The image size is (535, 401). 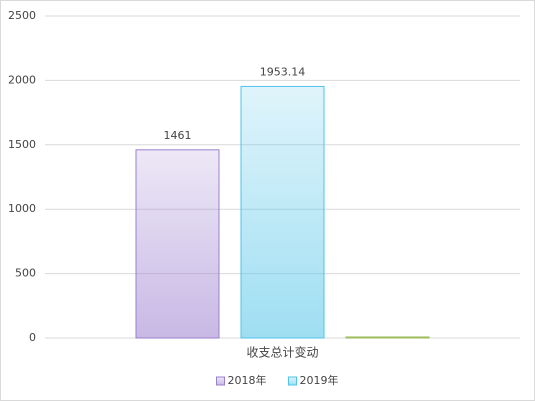 I want to click on x-tick-label: 收支总计变动, so click(x=282, y=352).